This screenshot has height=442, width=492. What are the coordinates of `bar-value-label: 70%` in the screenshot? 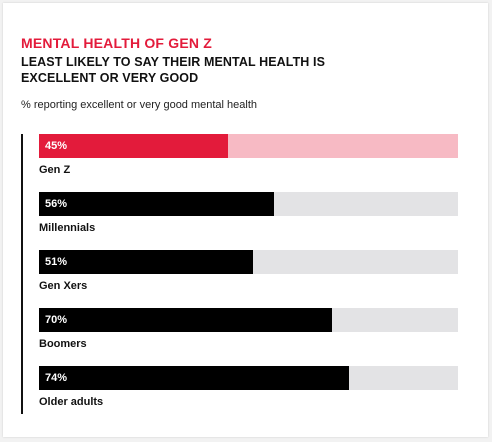 It's located at (56, 320).